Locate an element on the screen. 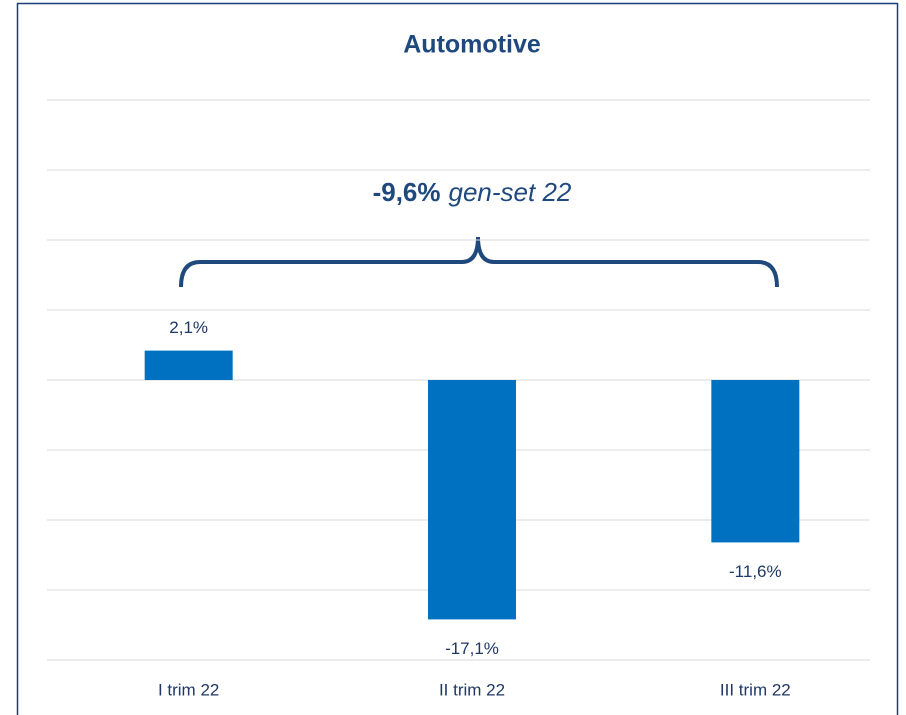 The width and height of the screenshot is (906, 715). annotation: -9,6% gen-set 22 is located at coordinates (472, 192).